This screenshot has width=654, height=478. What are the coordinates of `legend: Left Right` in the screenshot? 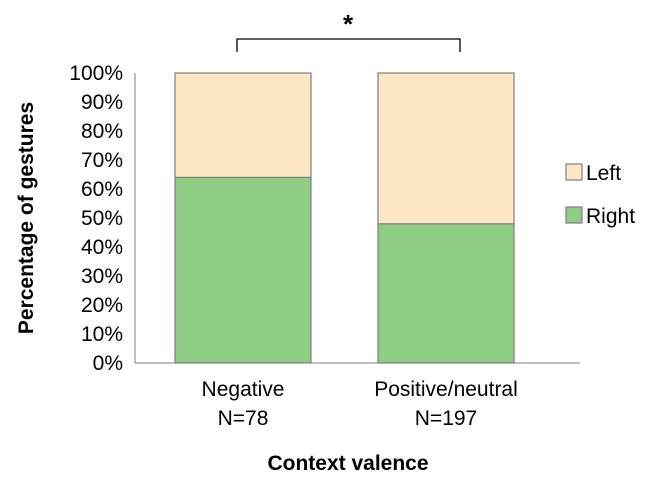 It's located at (600, 195).